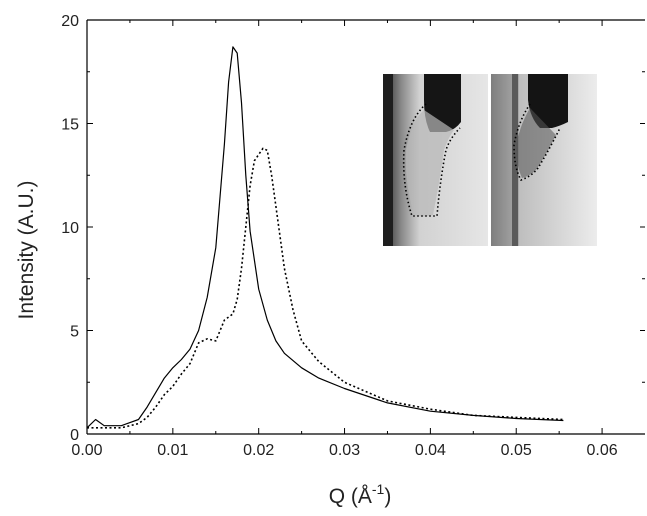 This screenshot has width=647, height=516. Describe the element at coordinates (26, 250) in the screenshot. I see `y-axis-title: Intensity (A.U.)` at that location.